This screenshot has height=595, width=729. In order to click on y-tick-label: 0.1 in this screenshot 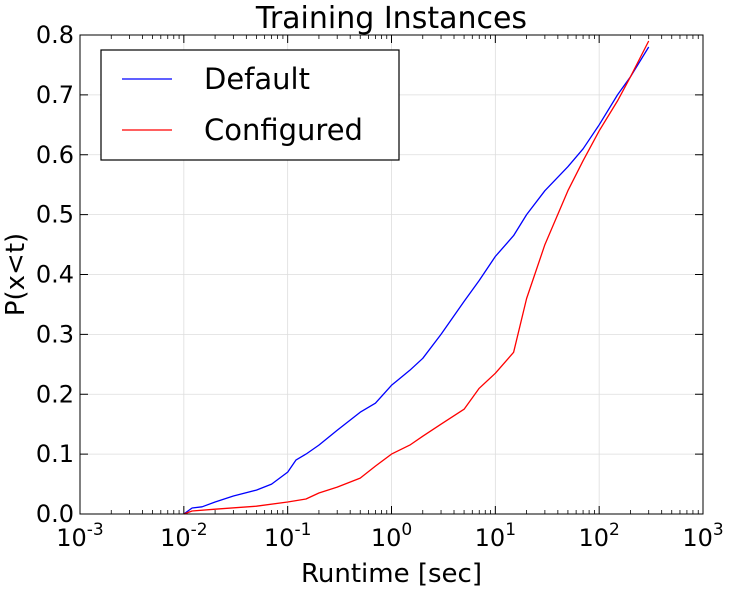, I will do `click(55, 454)`.